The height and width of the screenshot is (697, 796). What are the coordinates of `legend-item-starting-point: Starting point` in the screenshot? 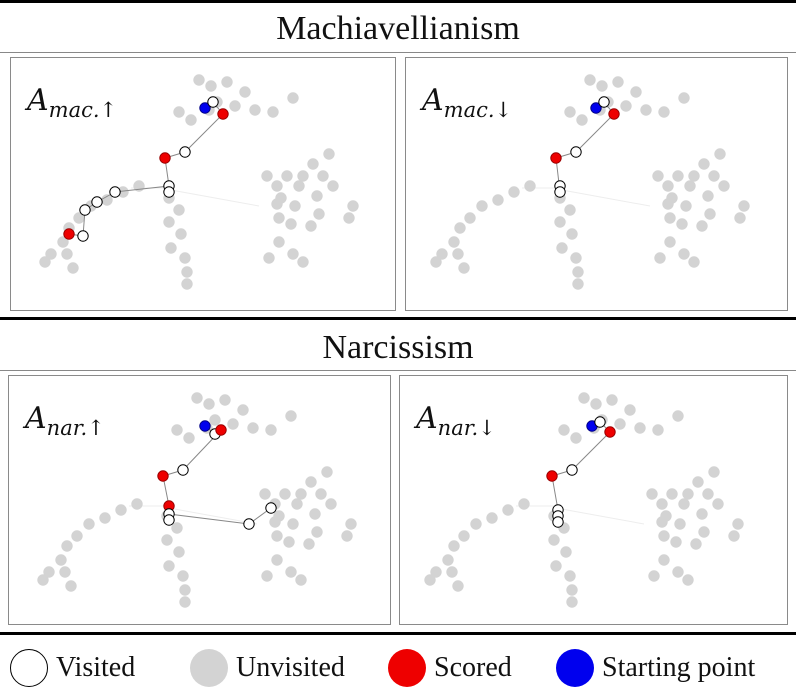 It's located at (655, 668).